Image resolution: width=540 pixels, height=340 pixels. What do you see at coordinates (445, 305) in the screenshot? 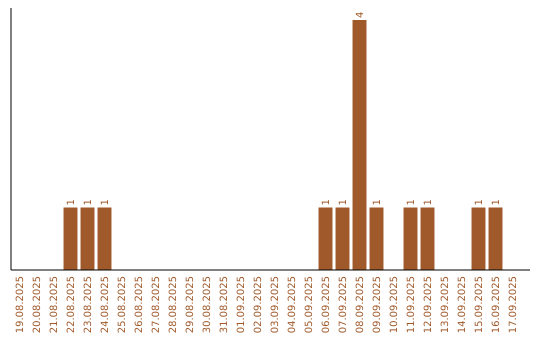
I see `x-tick-label: 13.09.2025` at bounding box center [445, 305].